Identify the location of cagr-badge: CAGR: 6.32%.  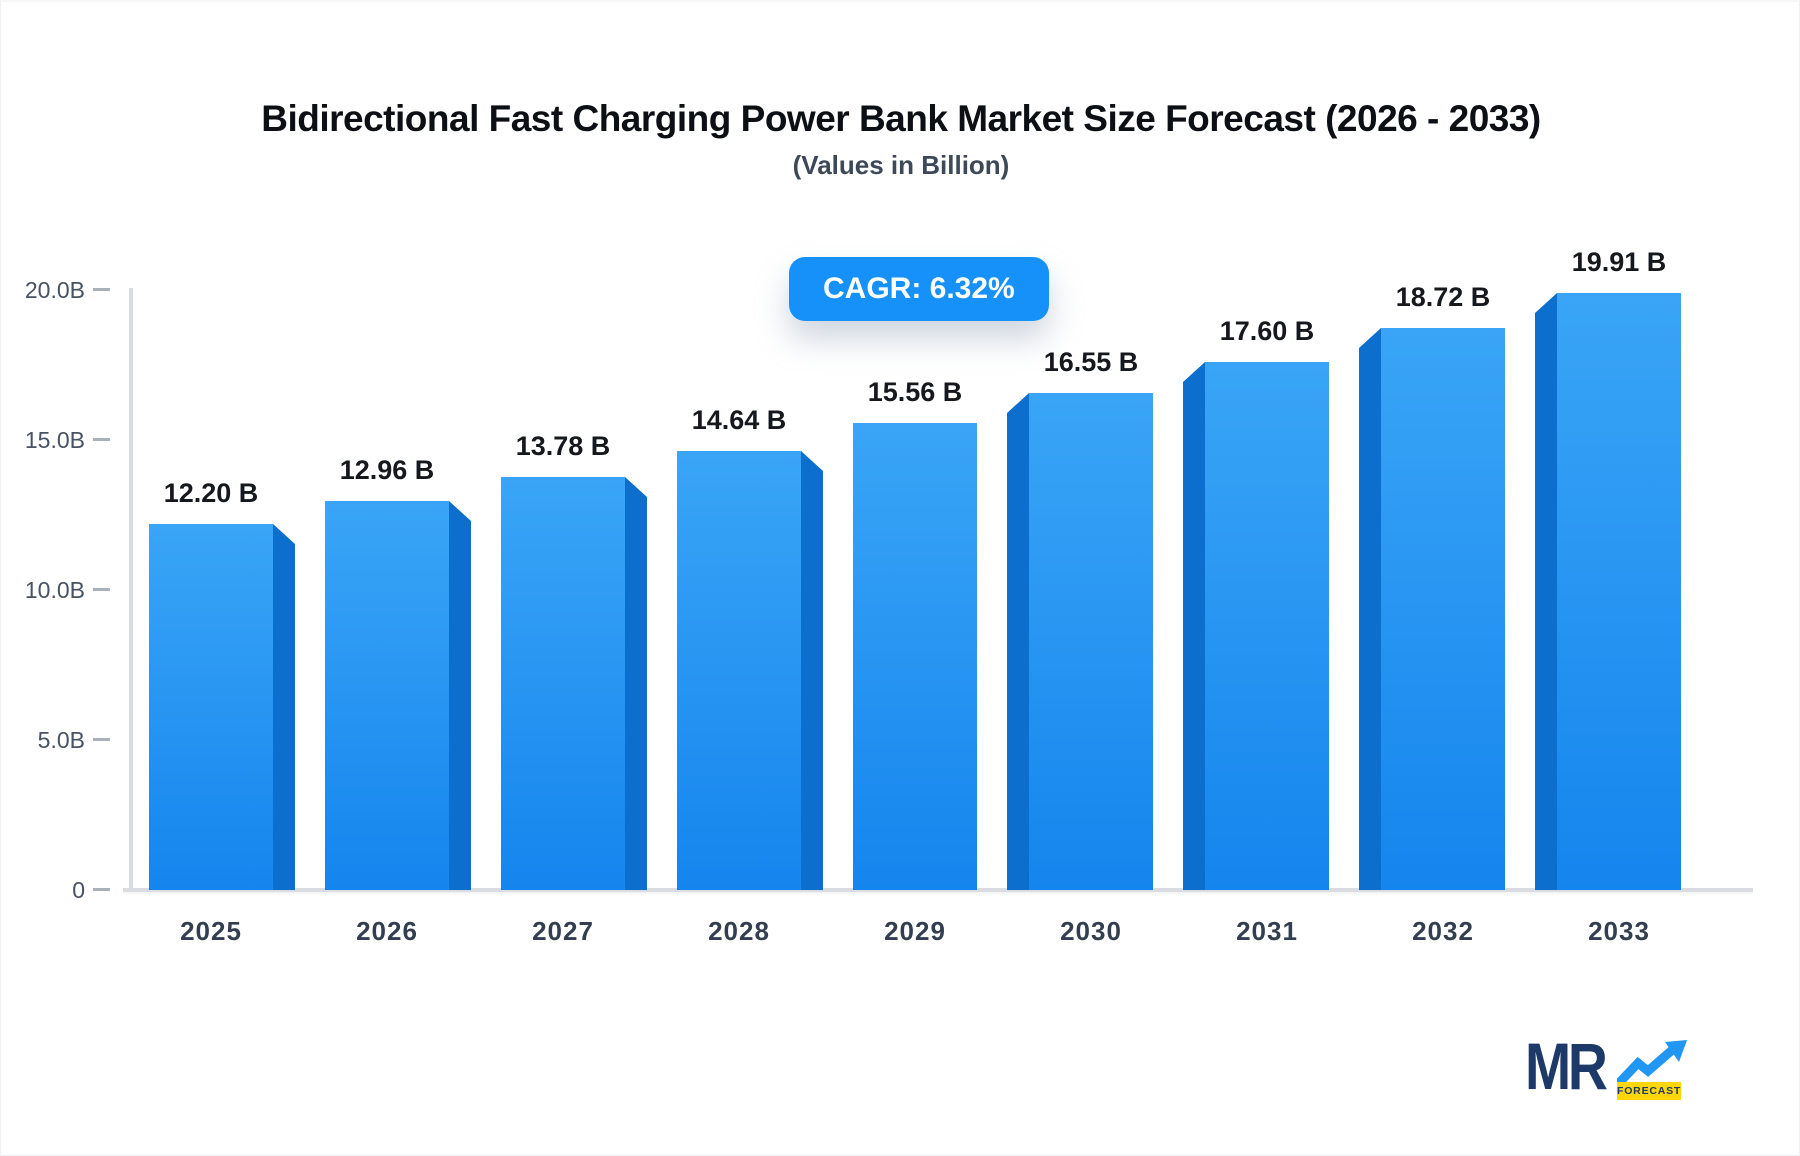
(919, 289).